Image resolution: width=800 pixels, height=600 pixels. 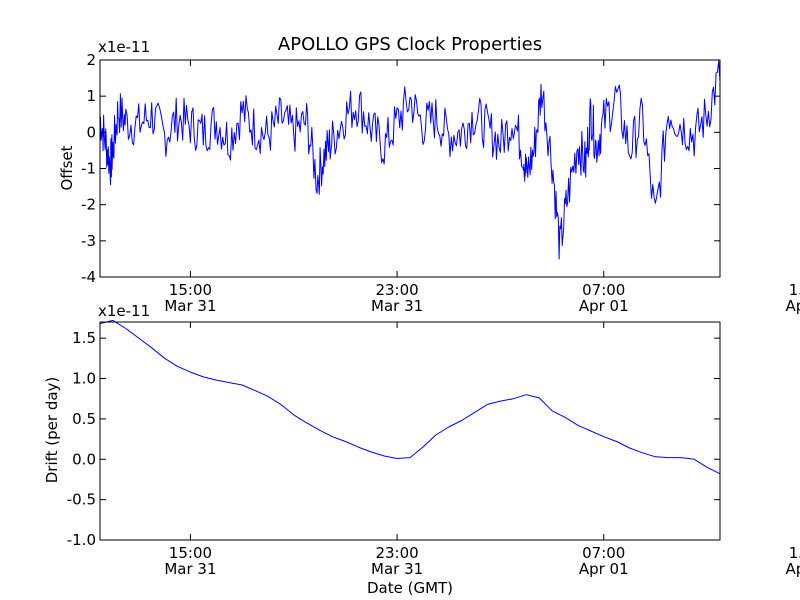 What do you see at coordinates (81, 540) in the screenshot?
I see `drift-y-tick-label: -1.0` at bounding box center [81, 540].